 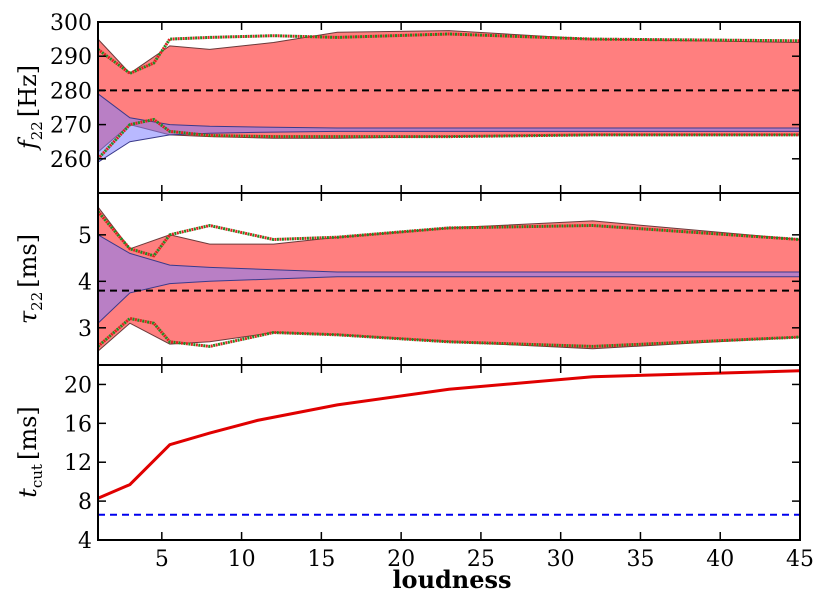 I want to click on f22-y-tick-label: 260, so click(x=71, y=160).